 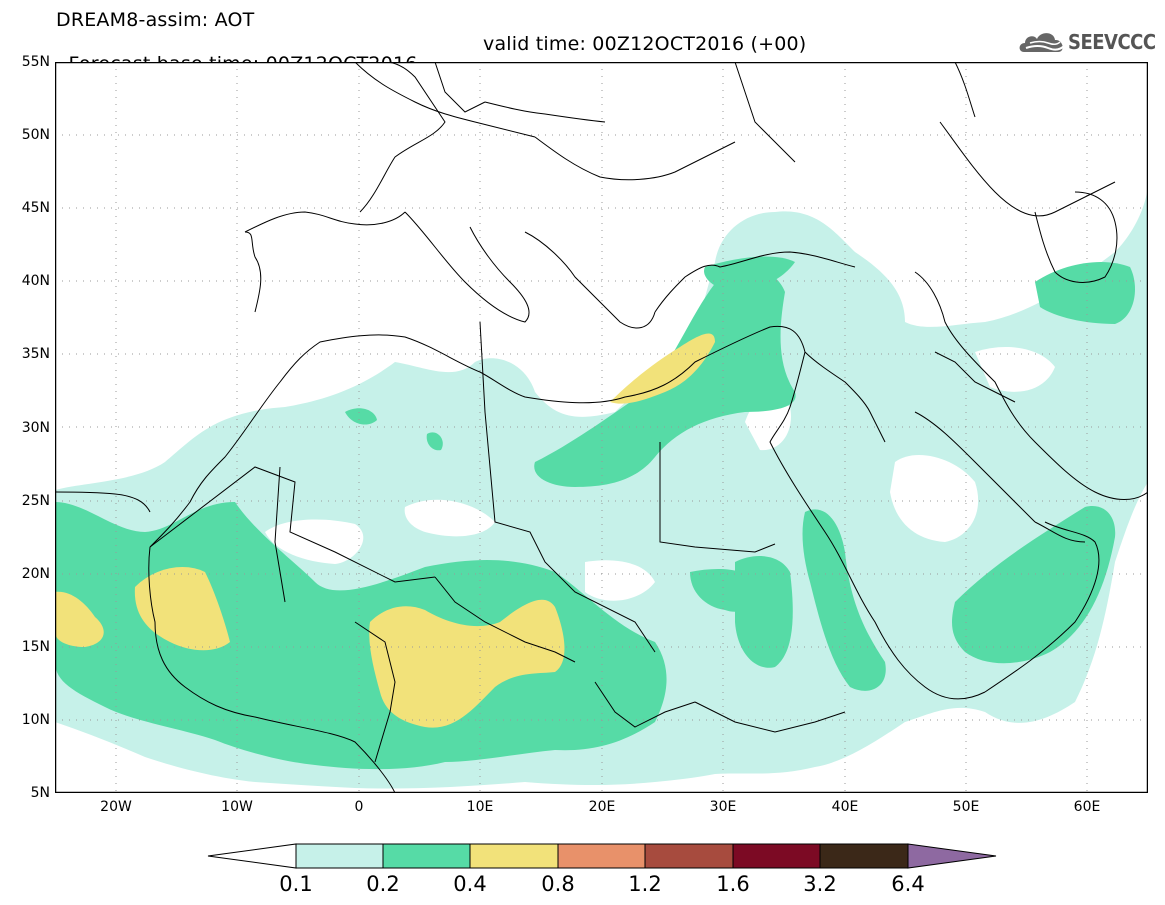 I want to click on colorbar-label: 0.8, so click(x=558, y=884).